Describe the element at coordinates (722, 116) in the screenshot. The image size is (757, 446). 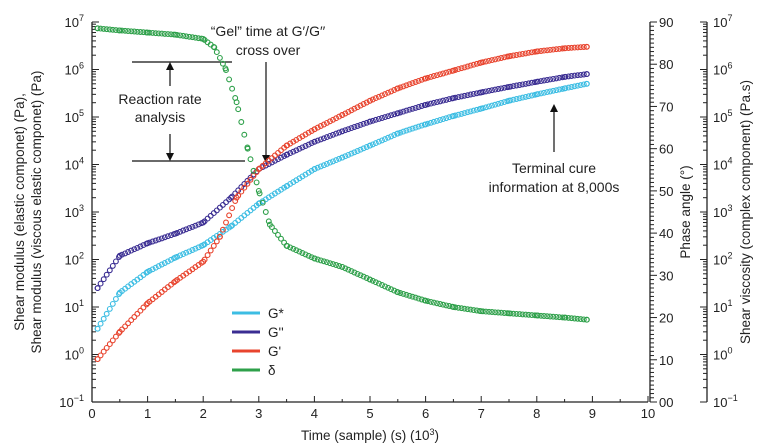
I see `viscosity-axis-tick-label: 10⁵` at that location.